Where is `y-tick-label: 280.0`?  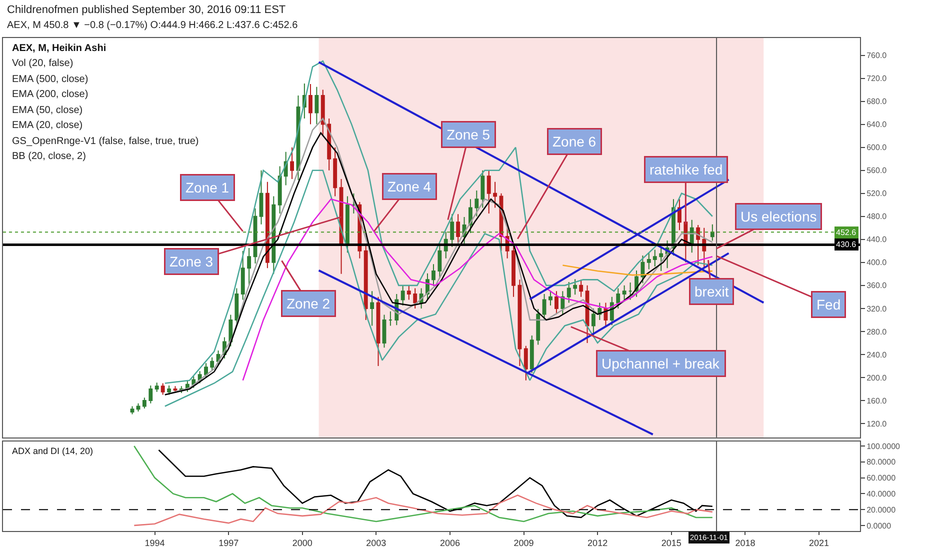 y-tick-label: 280.0 is located at coordinates (877, 331).